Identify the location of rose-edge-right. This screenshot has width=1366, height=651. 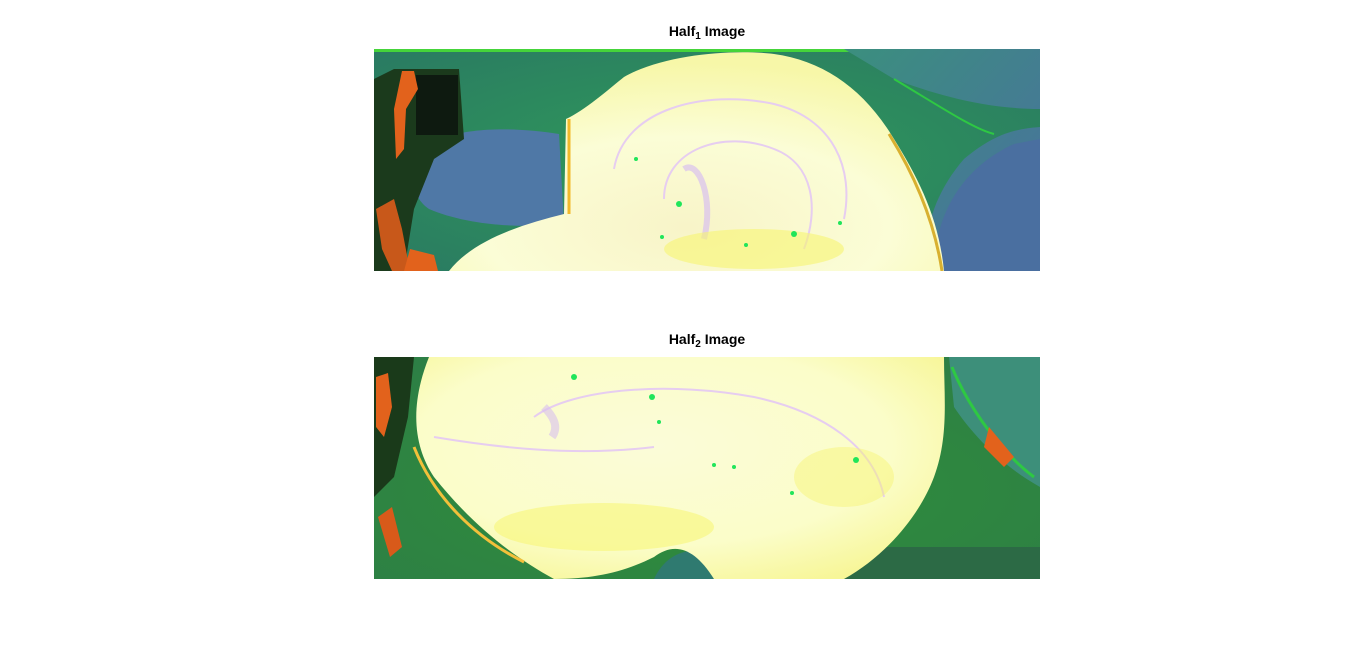
(915, 202).